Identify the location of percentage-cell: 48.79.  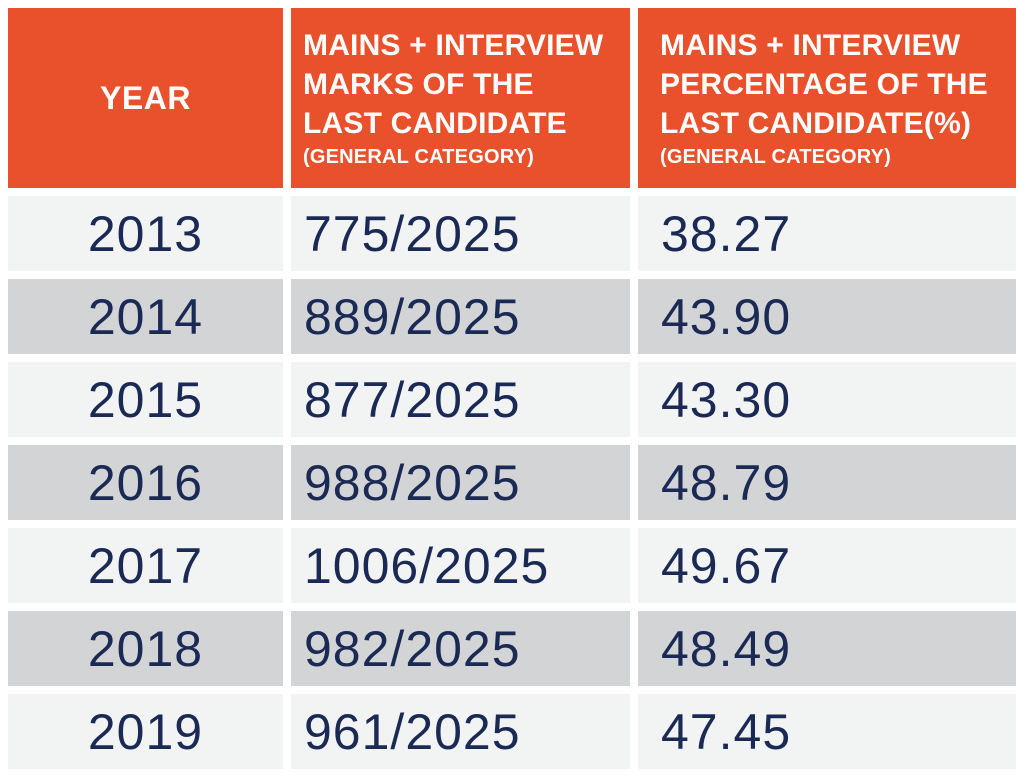
(827, 482).